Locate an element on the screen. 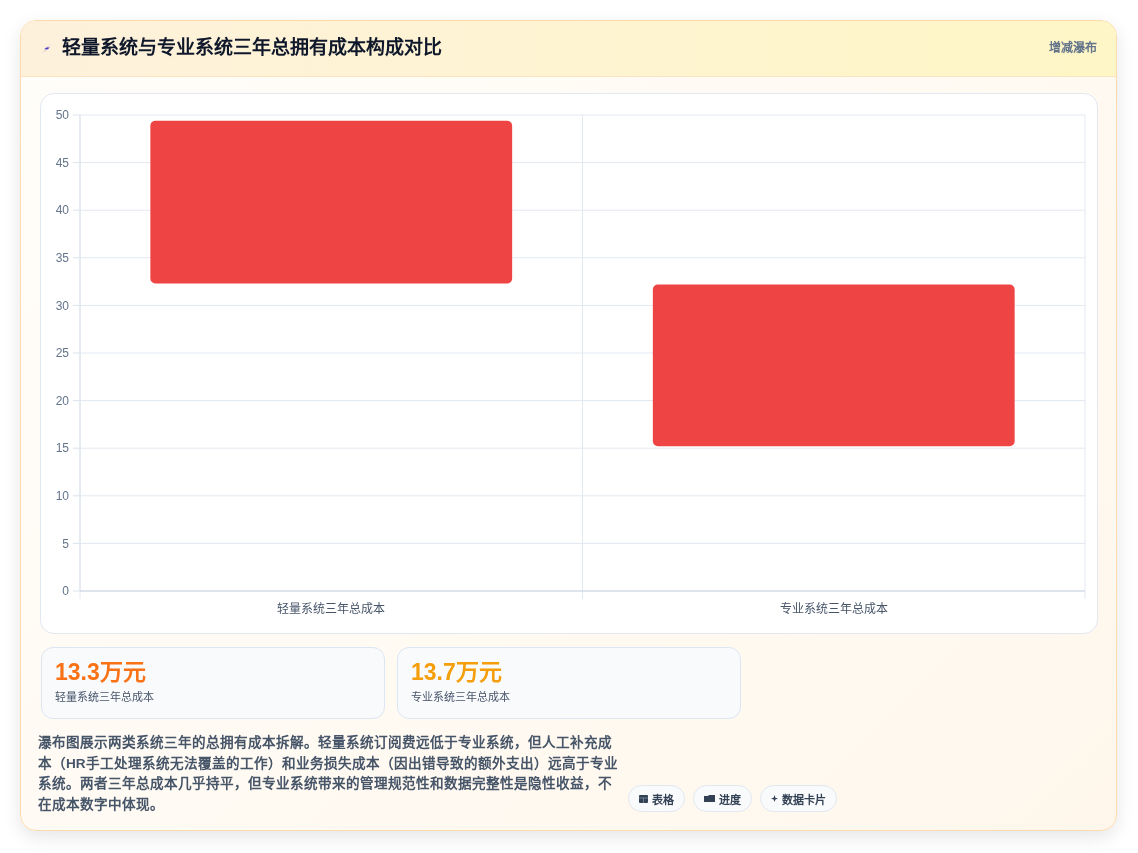  chart-title: 轻量系统与专业系统三年总拥有成本构成对比 is located at coordinates (252, 48).